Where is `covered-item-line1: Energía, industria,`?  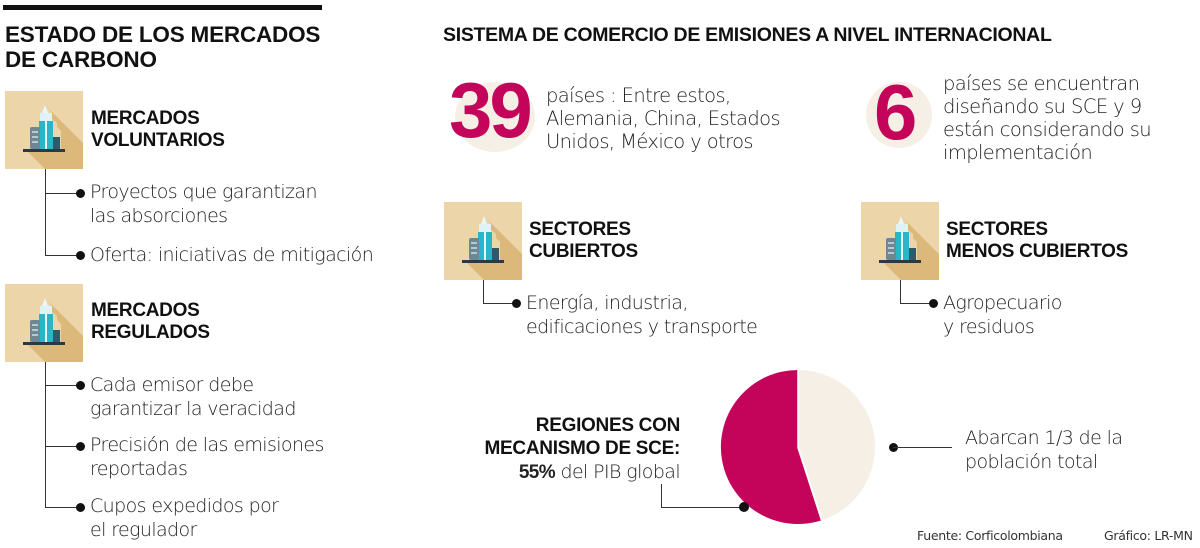 covered-item-line1: Energía, industria, is located at coordinates (607, 303).